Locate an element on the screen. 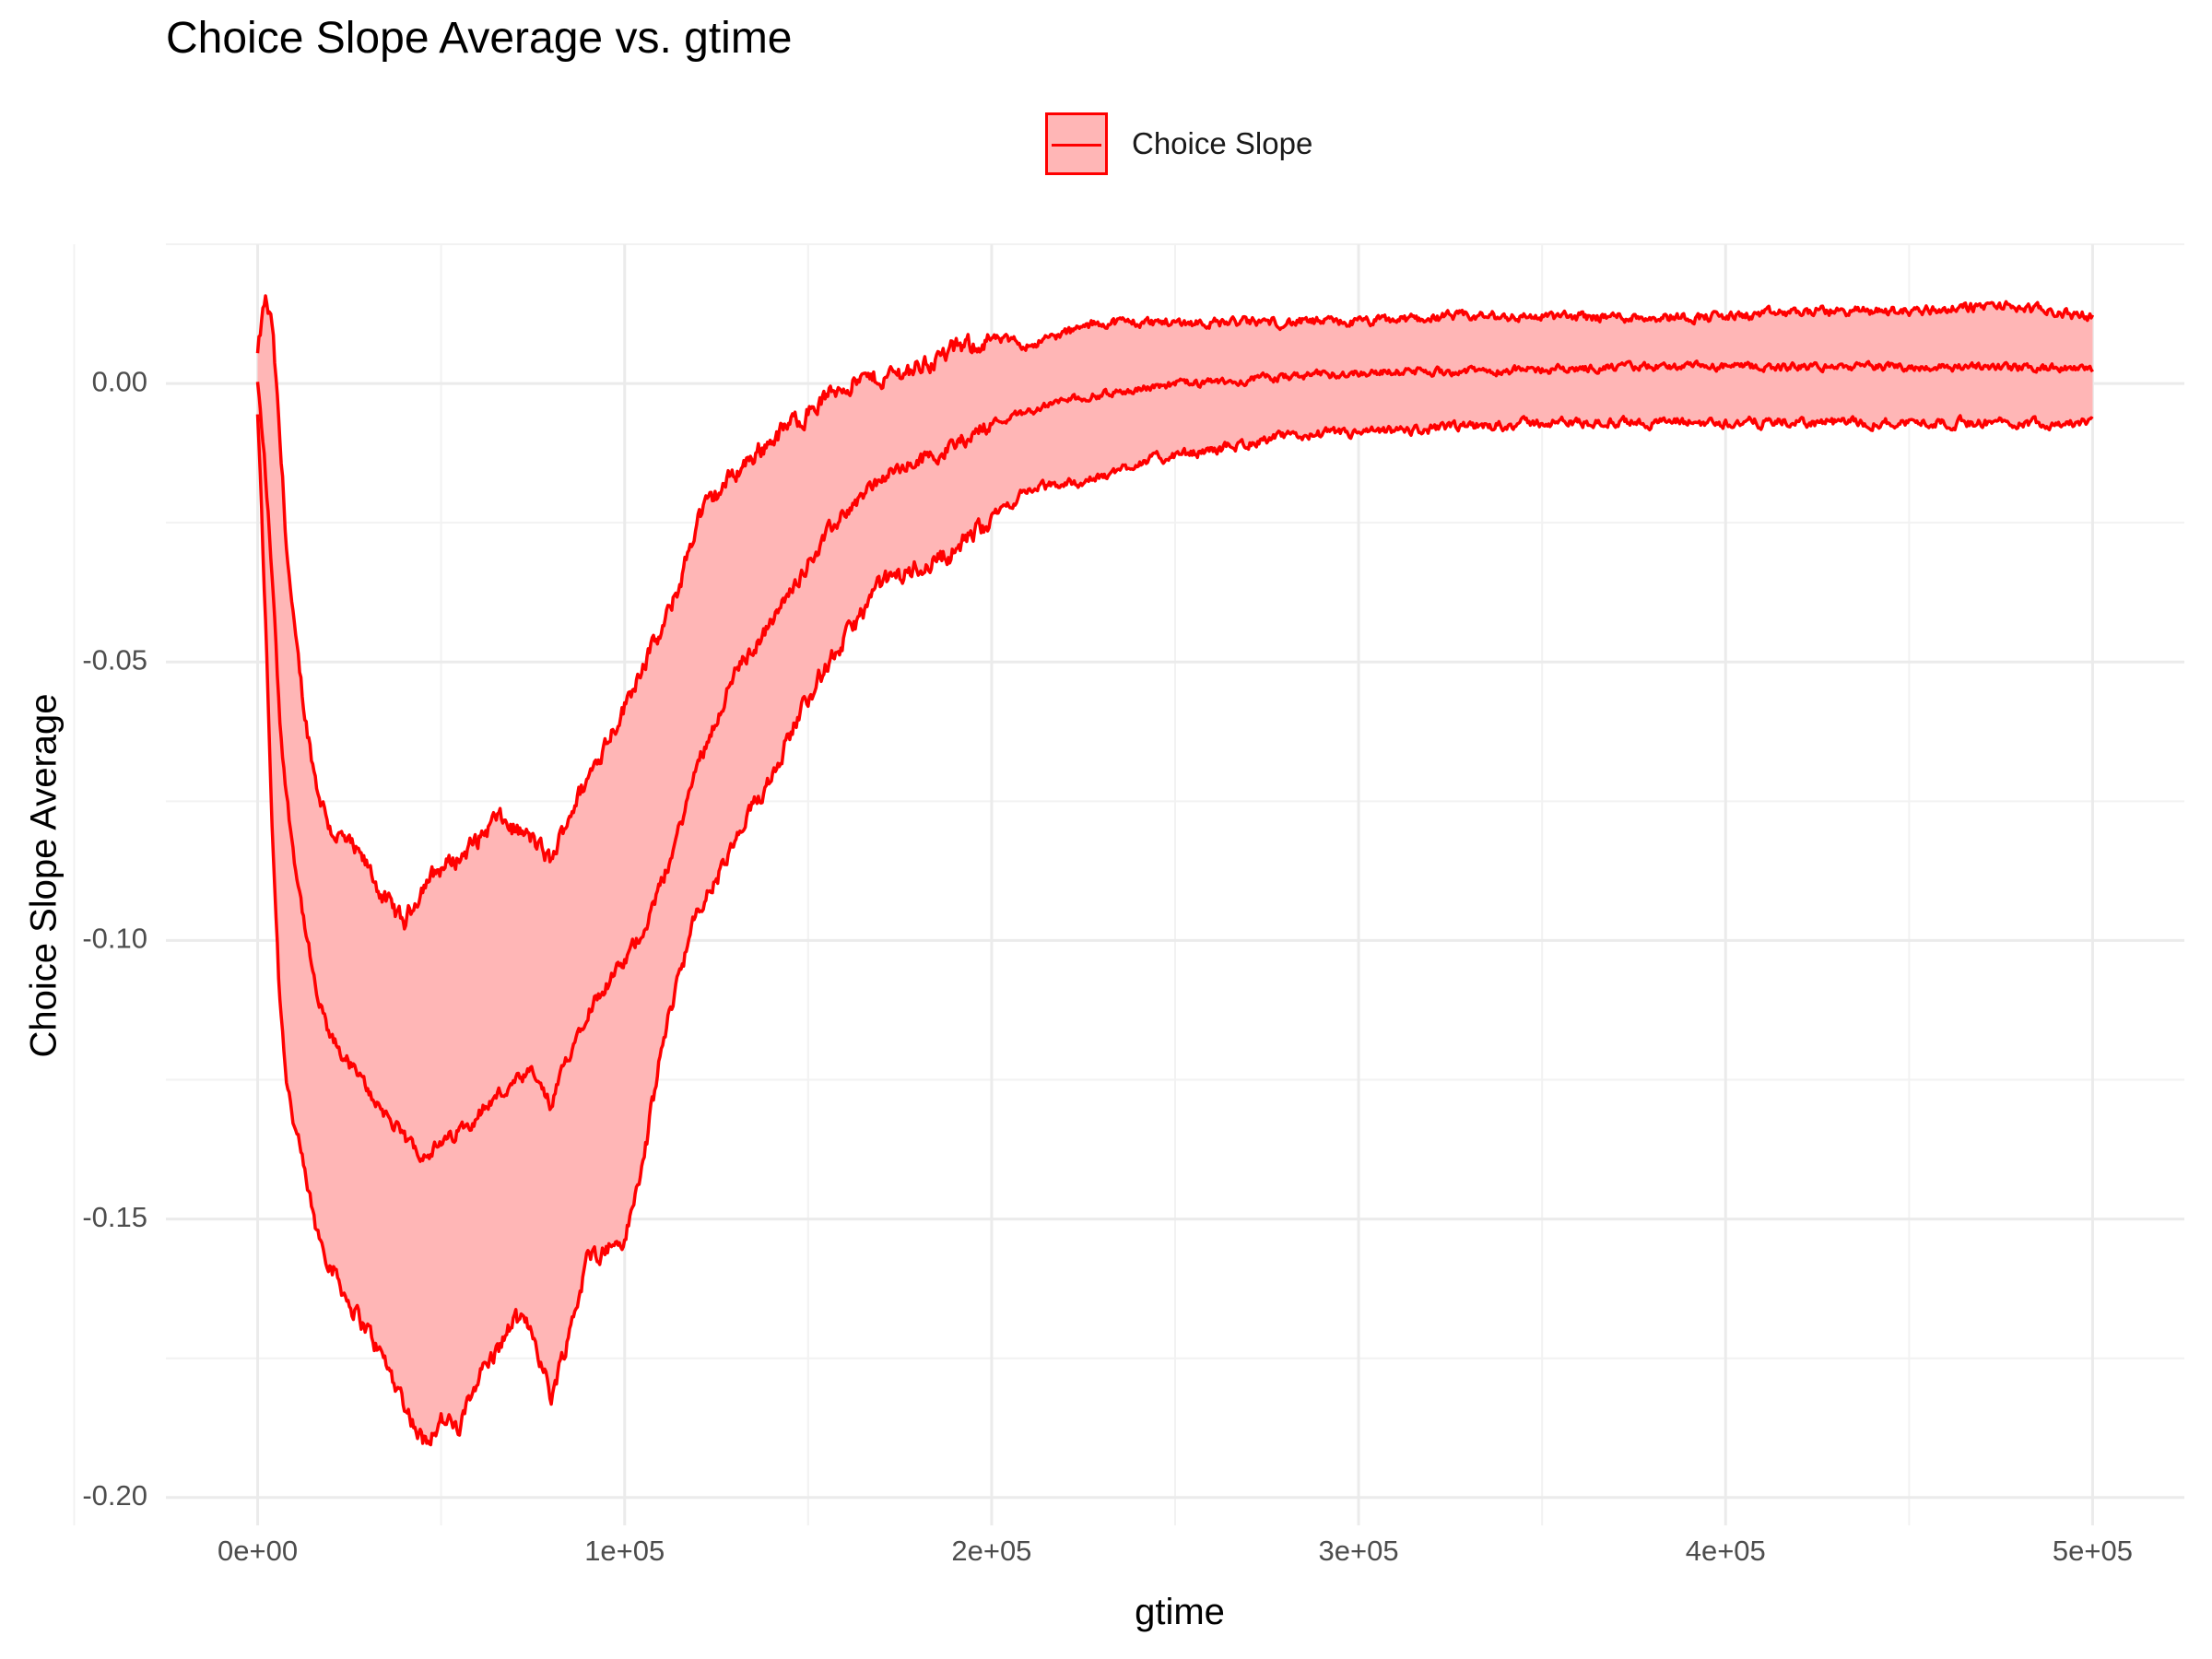 This screenshot has height=1659, width=2212. y-tick-label: -0.05 is located at coordinates (114, 659).